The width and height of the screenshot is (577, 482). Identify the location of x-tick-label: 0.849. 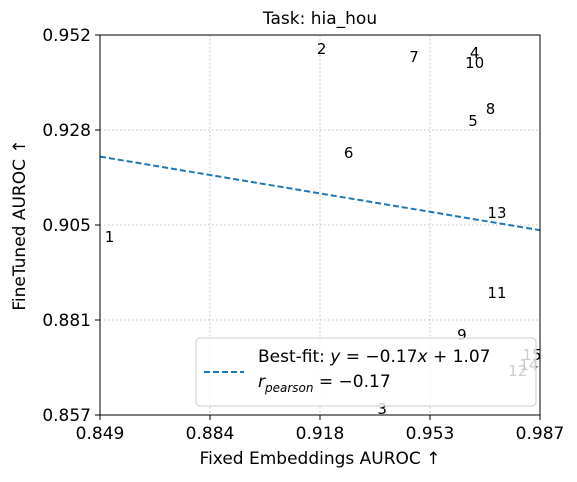
(100, 434).